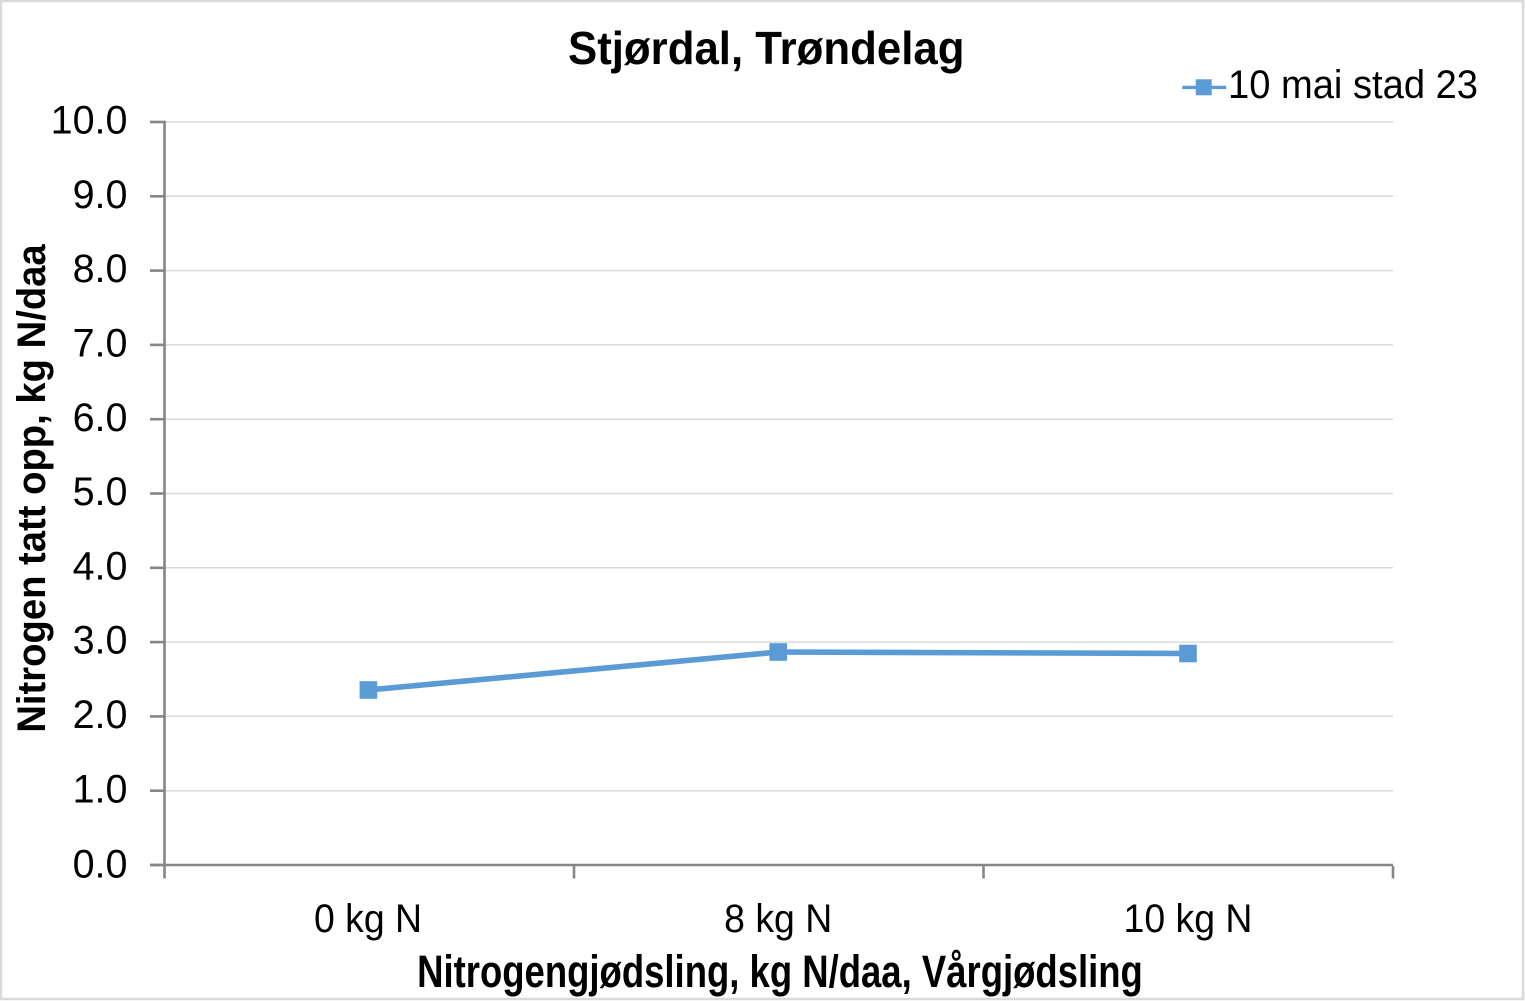  Describe the element at coordinates (1353, 85) in the screenshot. I see `svg-text: 10 mai stad 23` at that location.